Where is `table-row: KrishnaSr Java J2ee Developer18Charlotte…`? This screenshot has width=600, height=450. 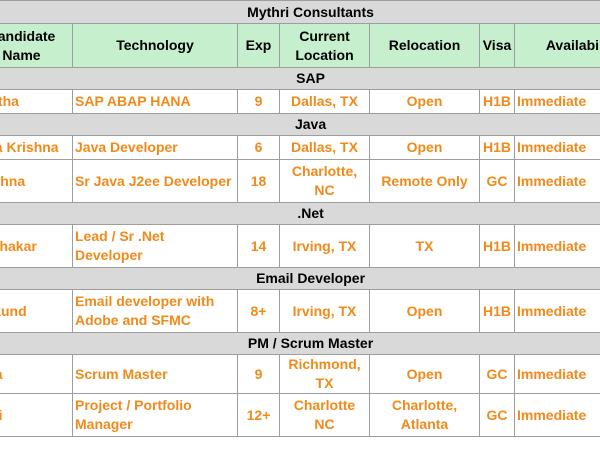
table-row: KrishnaSr Java J2ee Developer18Charlotte… is located at coordinates (300, 181).